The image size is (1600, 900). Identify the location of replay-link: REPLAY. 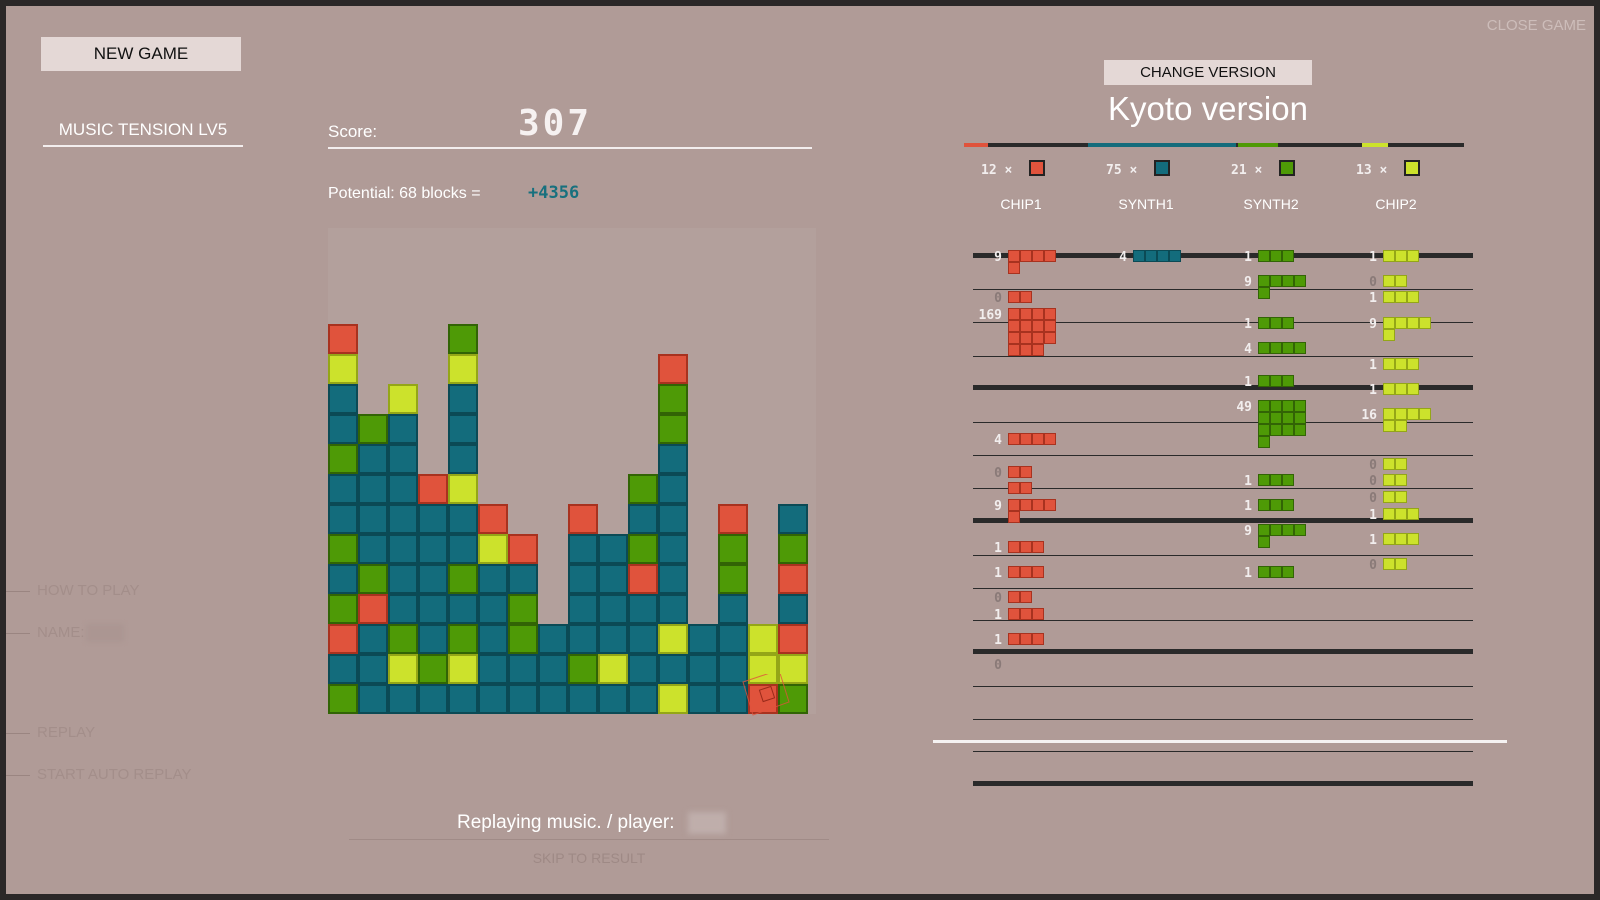
(66, 732).